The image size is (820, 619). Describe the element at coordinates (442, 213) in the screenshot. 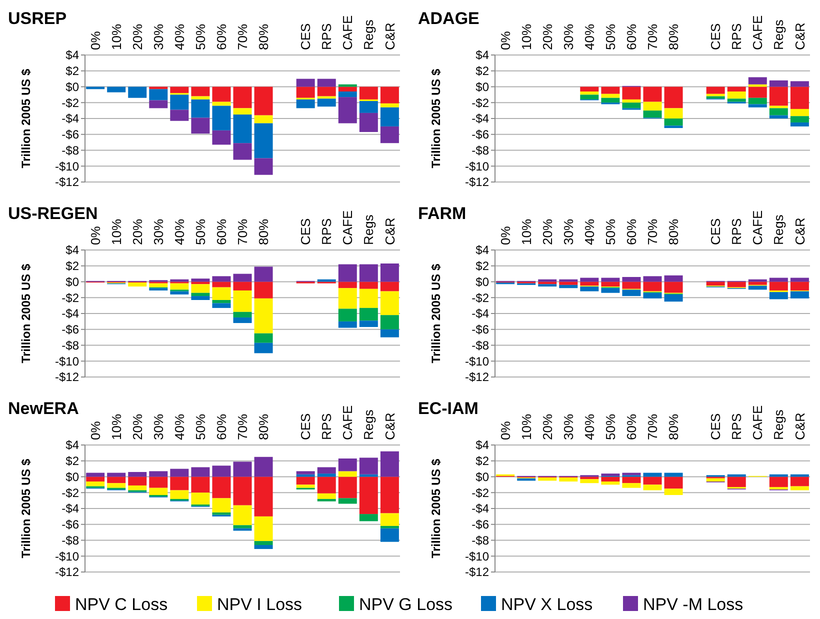

I see `chart-title: FARM` at that location.